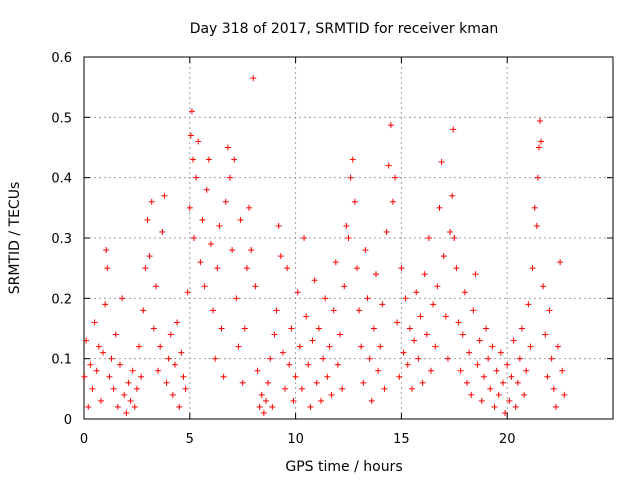 The height and width of the screenshot is (480, 640). I want to click on y-tick-label: 0.5, so click(61, 118).